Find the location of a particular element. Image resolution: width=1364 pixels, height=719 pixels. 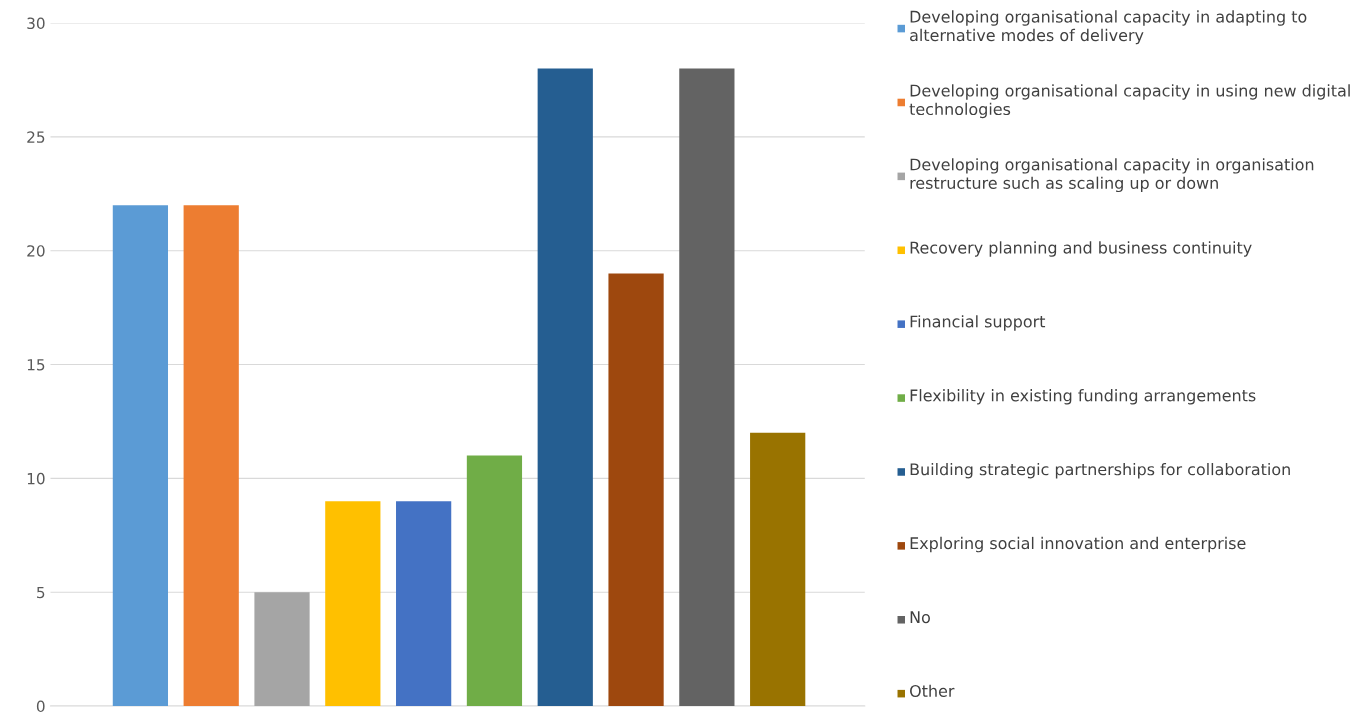

legend-label: Recovery planning and business continuity is located at coordinates (1081, 249).